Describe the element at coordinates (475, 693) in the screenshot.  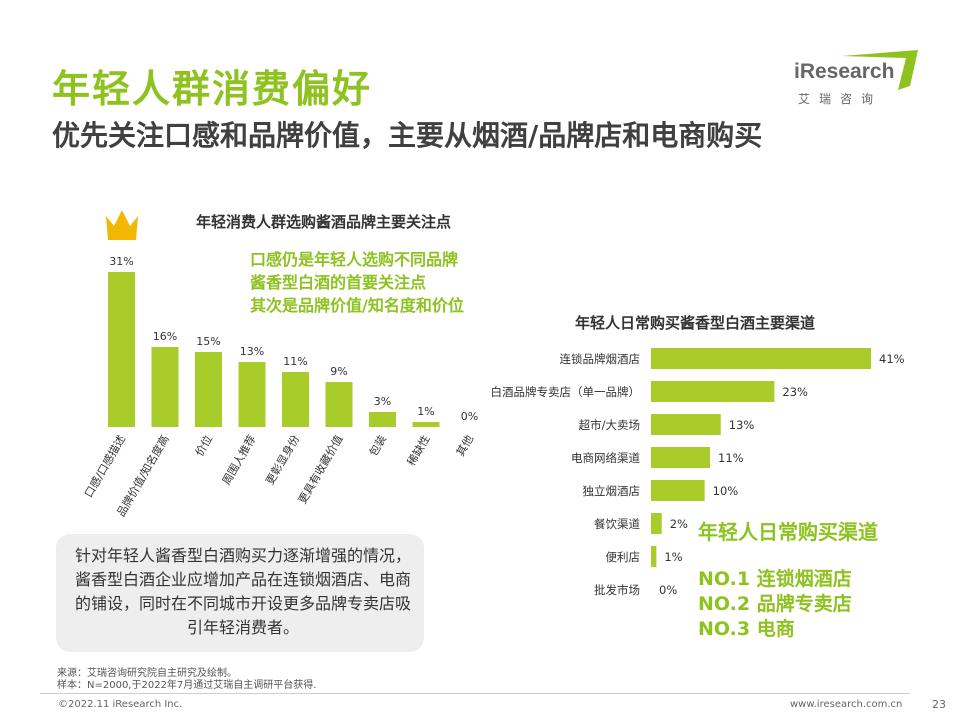
I see `footer-divider` at that location.